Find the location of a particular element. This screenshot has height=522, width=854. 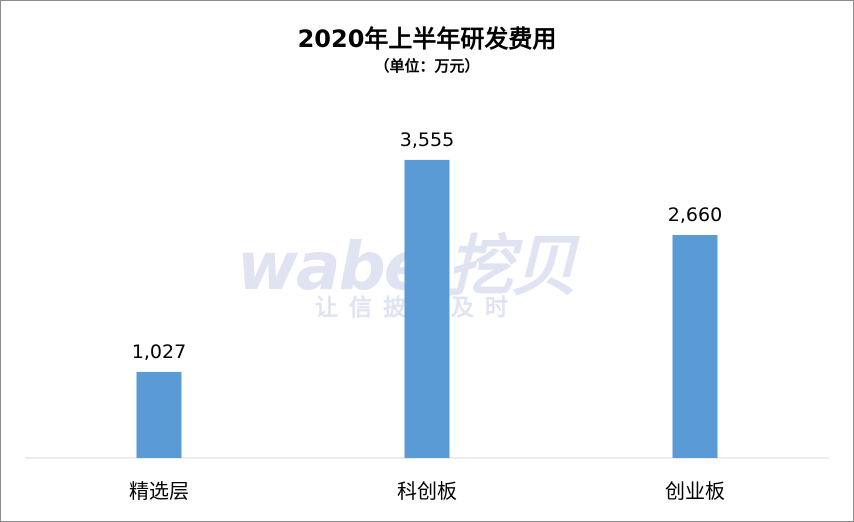

chart-title: 2020年上半年研发费用 is located at coordinates (427, 39).